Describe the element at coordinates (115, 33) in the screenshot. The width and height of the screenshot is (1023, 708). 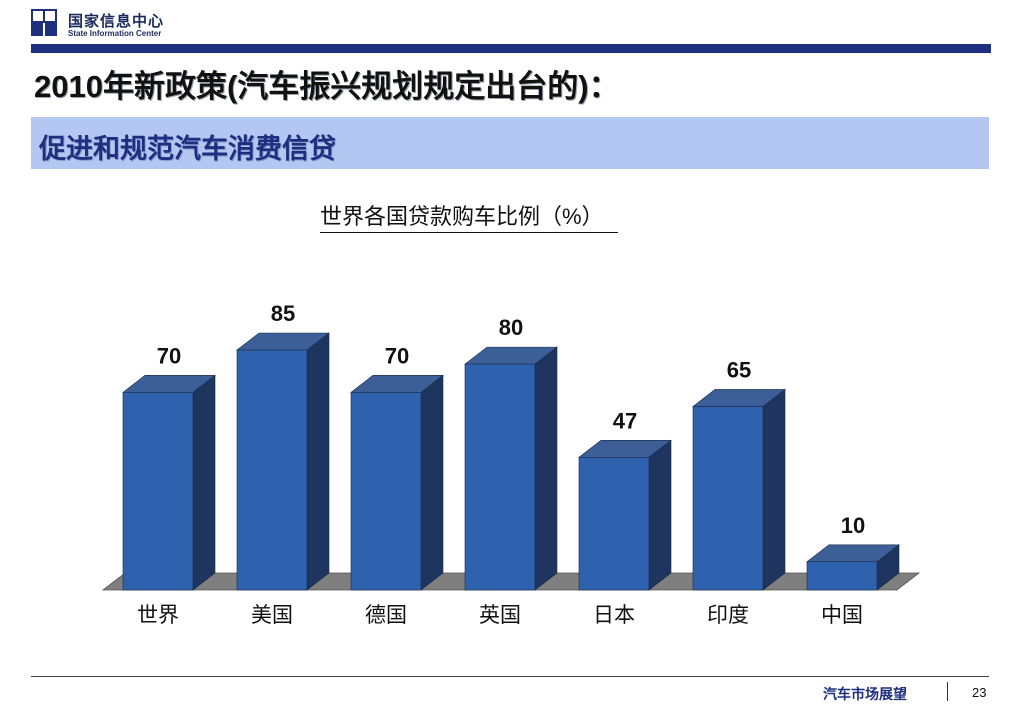
I see `org-name-en: State Information Center` at that location.